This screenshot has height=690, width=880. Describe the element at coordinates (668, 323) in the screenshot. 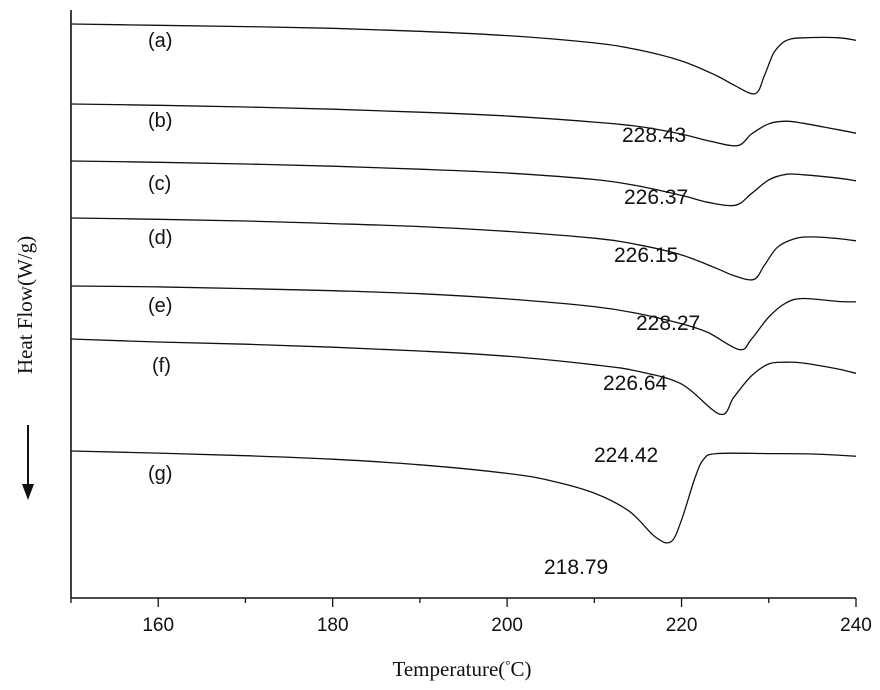

I see `peak-temperature-label: 228.27` at that location.